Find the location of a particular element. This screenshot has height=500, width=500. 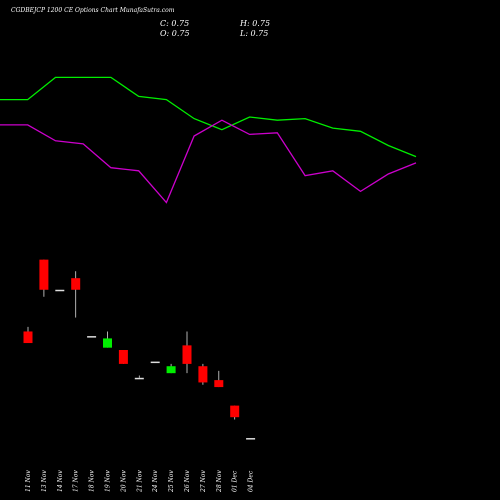

low-value: L: 0.75 is located at coordinates (254, 33).